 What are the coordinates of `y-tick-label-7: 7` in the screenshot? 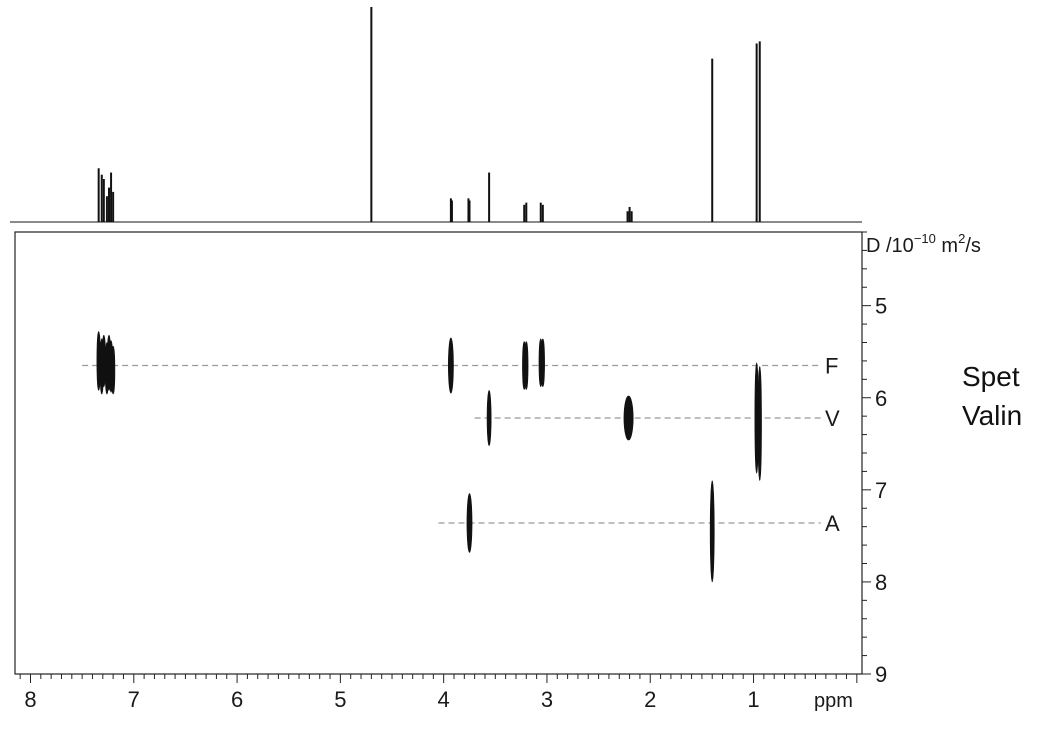 It's located at (881, 490).